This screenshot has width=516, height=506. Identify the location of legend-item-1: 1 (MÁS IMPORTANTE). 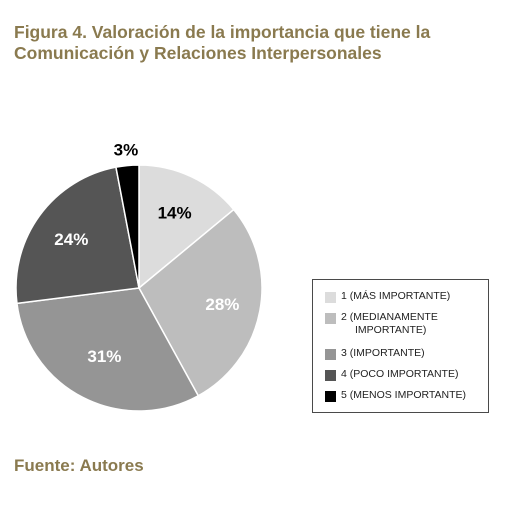
(405, 296).